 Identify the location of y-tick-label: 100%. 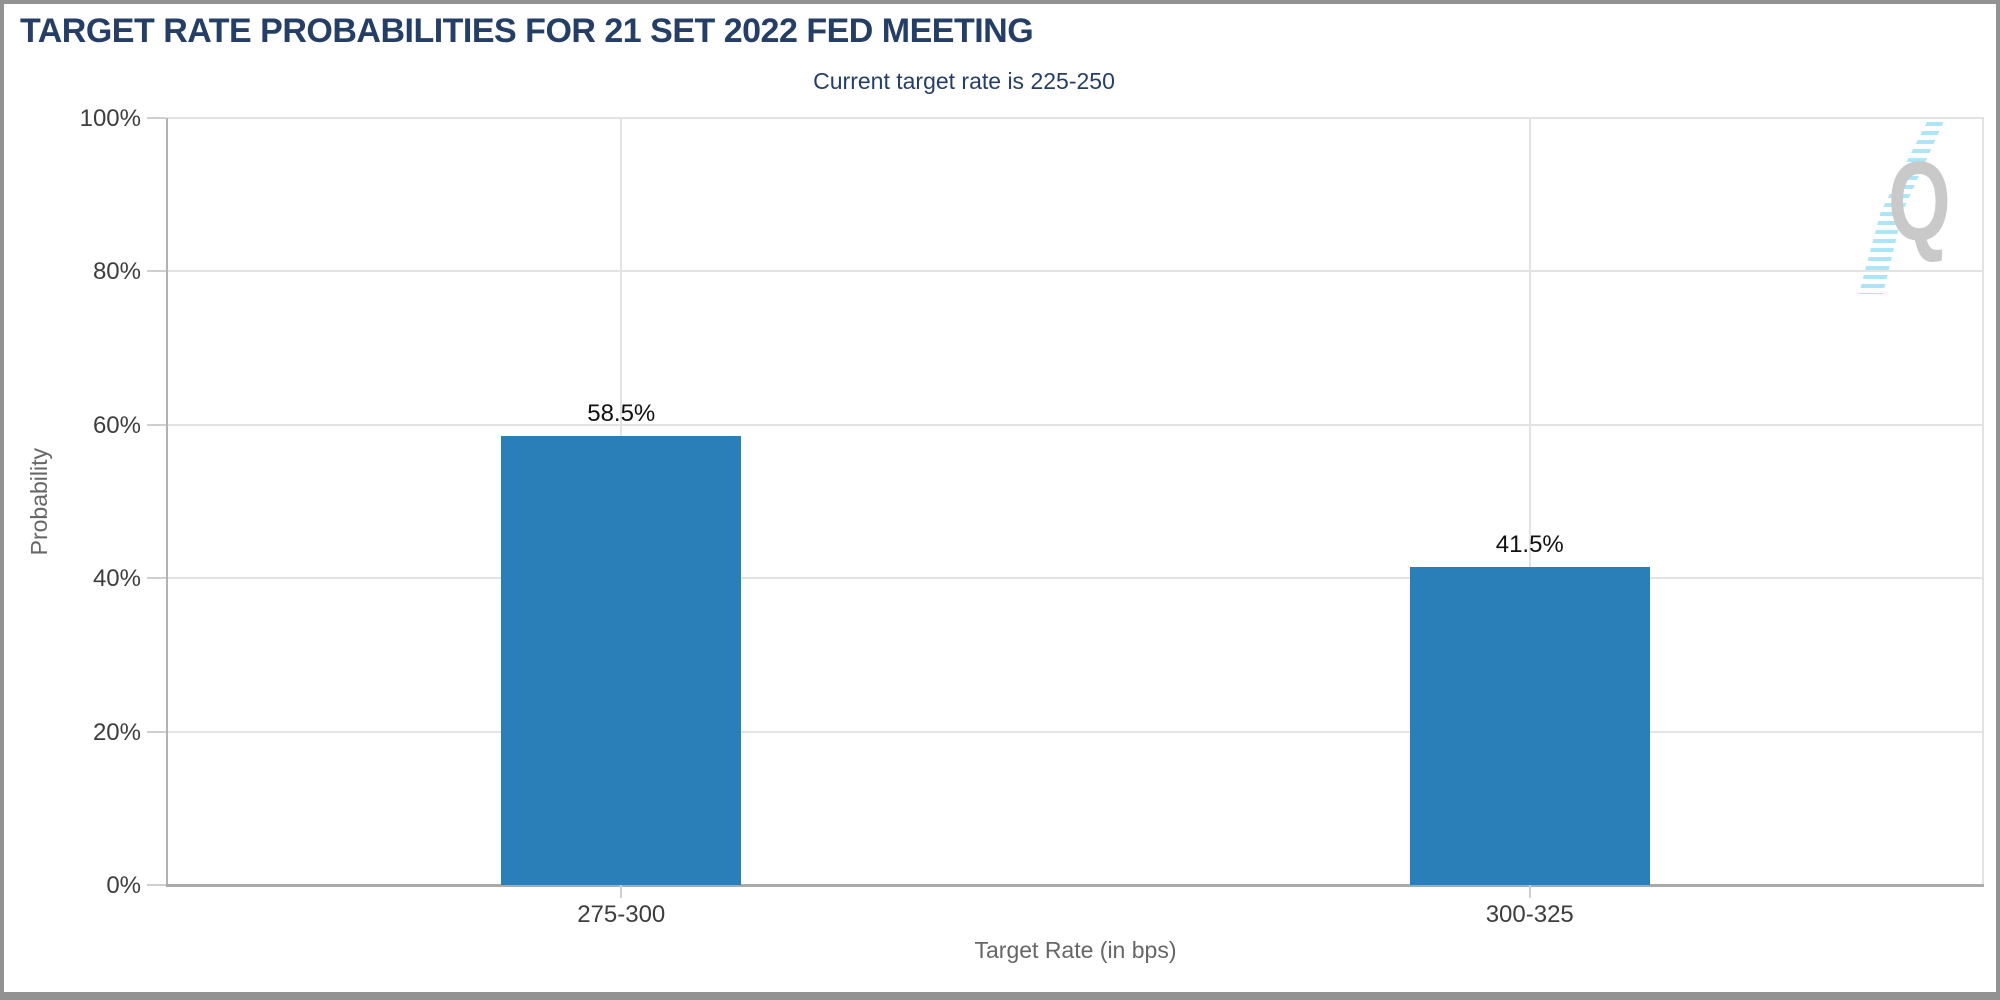
(110, 118).